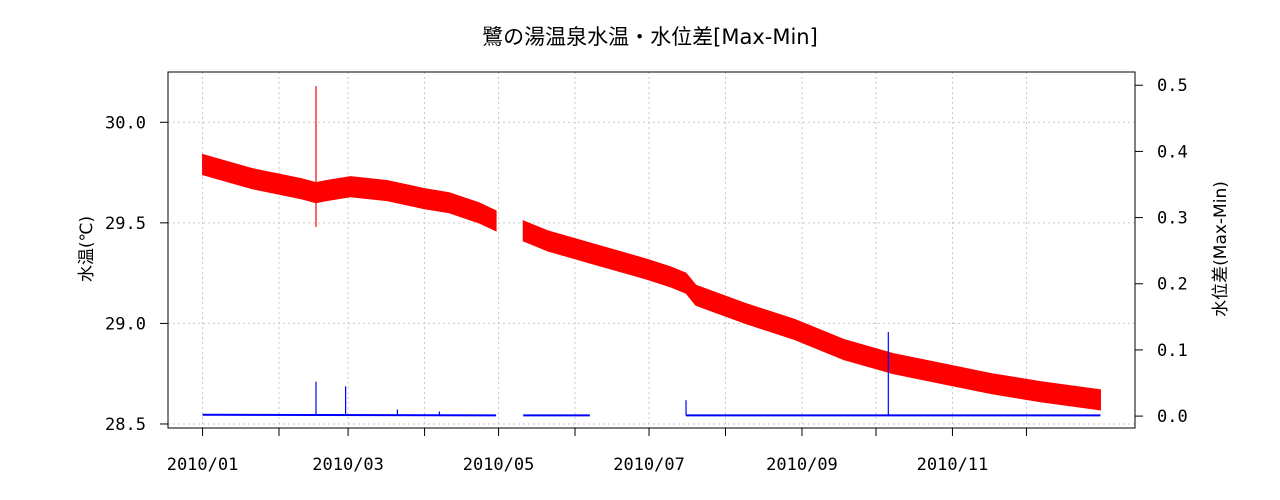 The image size is (1280, 500). What do you see at coordinates (87, 249) in the screenshot?
I see `y-axis-title: 水温(℃)` at bounding box center [87, 249].